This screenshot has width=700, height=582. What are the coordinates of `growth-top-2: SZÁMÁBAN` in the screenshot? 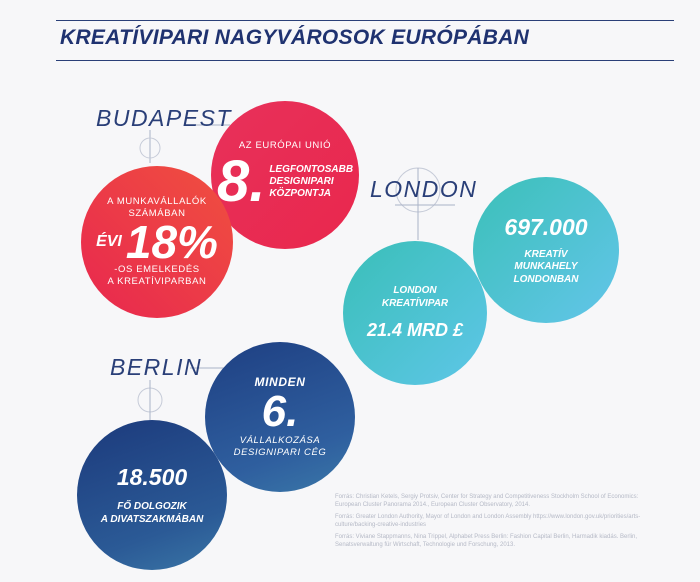 It's located at (157, 213).